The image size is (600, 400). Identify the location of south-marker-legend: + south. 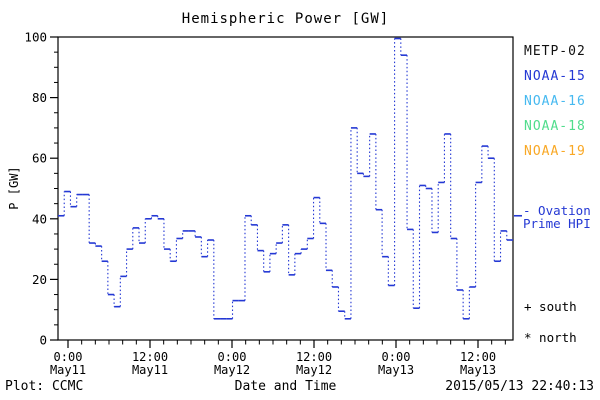
(550, 306).